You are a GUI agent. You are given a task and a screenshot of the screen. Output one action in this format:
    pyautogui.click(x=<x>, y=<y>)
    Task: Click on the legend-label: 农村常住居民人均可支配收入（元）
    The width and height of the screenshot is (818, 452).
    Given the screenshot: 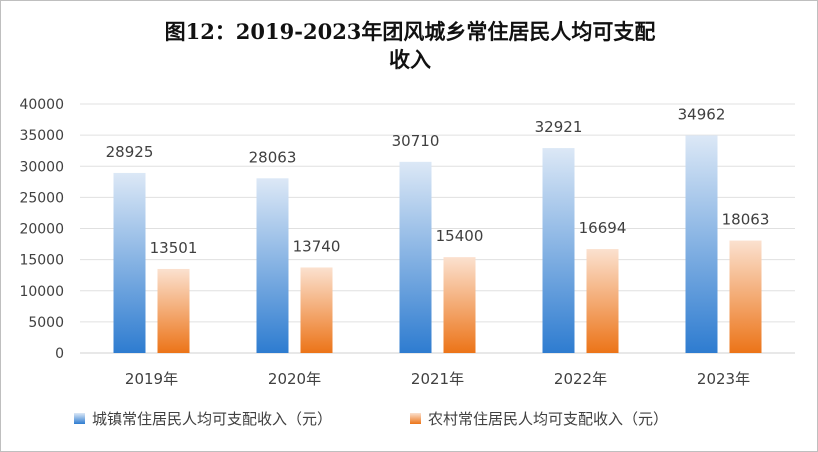 What is the action you would take?
    pyautogui.click(x=548, y=419)
    